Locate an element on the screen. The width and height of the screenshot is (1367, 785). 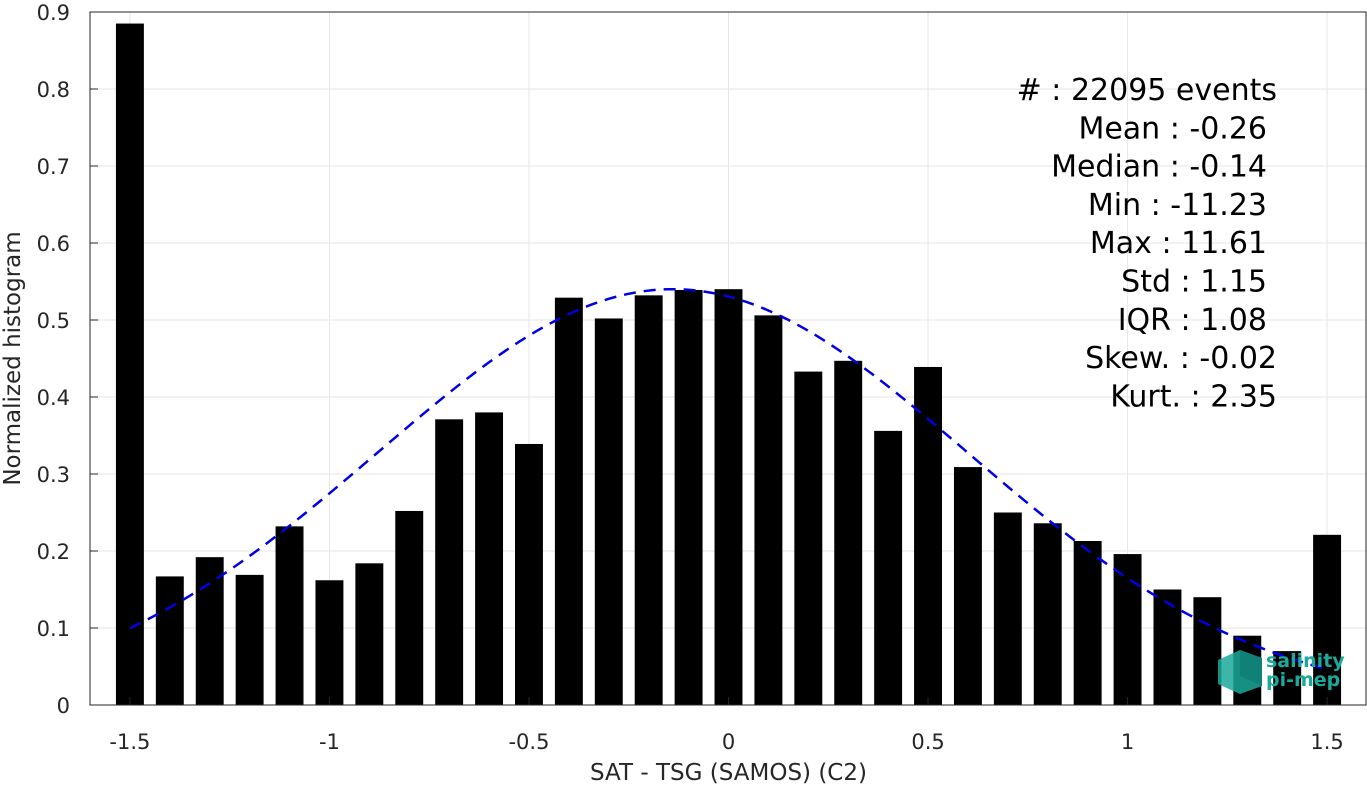
x-tick-label: 0.5 is located at coordinates (927, 742).